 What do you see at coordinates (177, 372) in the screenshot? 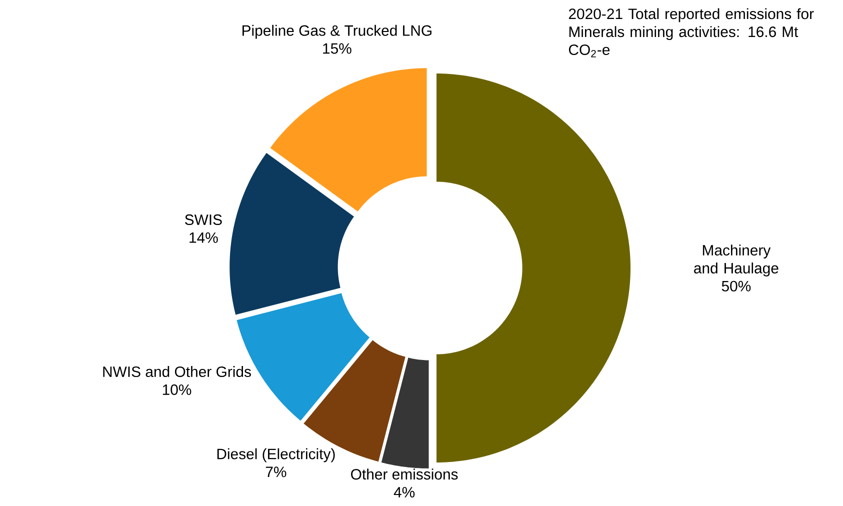
I see `slice-label: NWIS and Other Grids` at bounding box center [177, 372].